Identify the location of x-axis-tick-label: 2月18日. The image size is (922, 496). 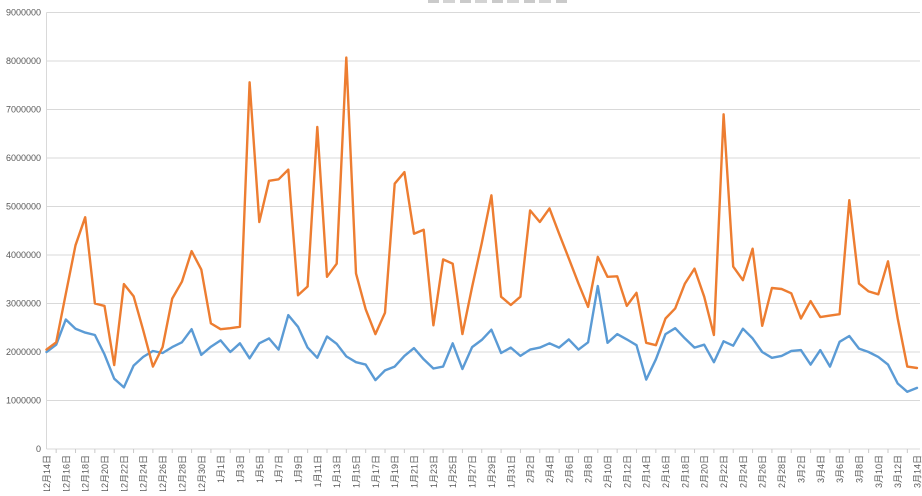
(685, 471).